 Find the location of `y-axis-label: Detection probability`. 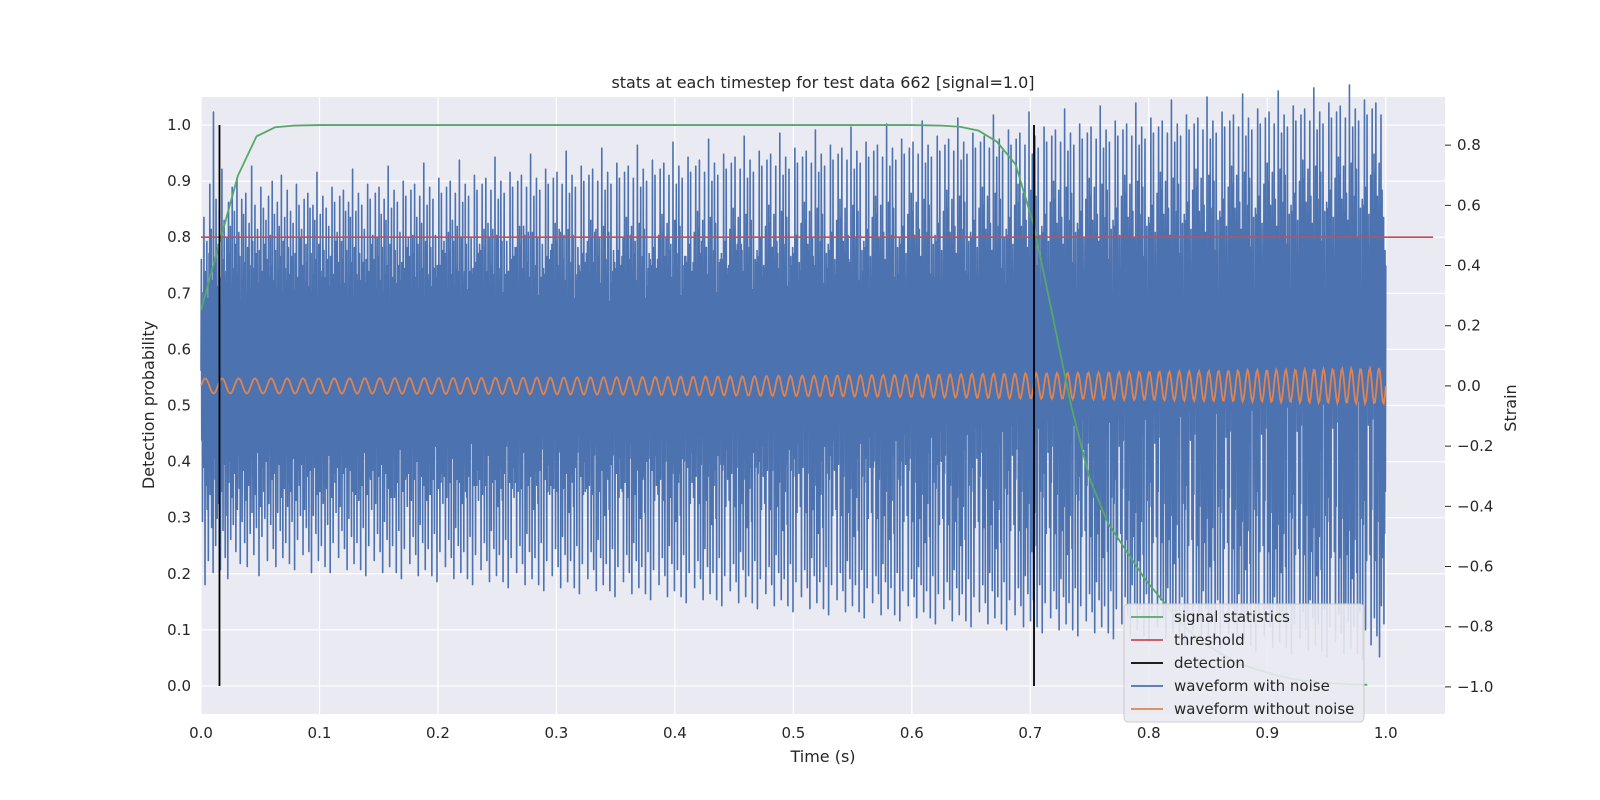

y-axis-label: Detection probability is located at coordinates (148, 405).